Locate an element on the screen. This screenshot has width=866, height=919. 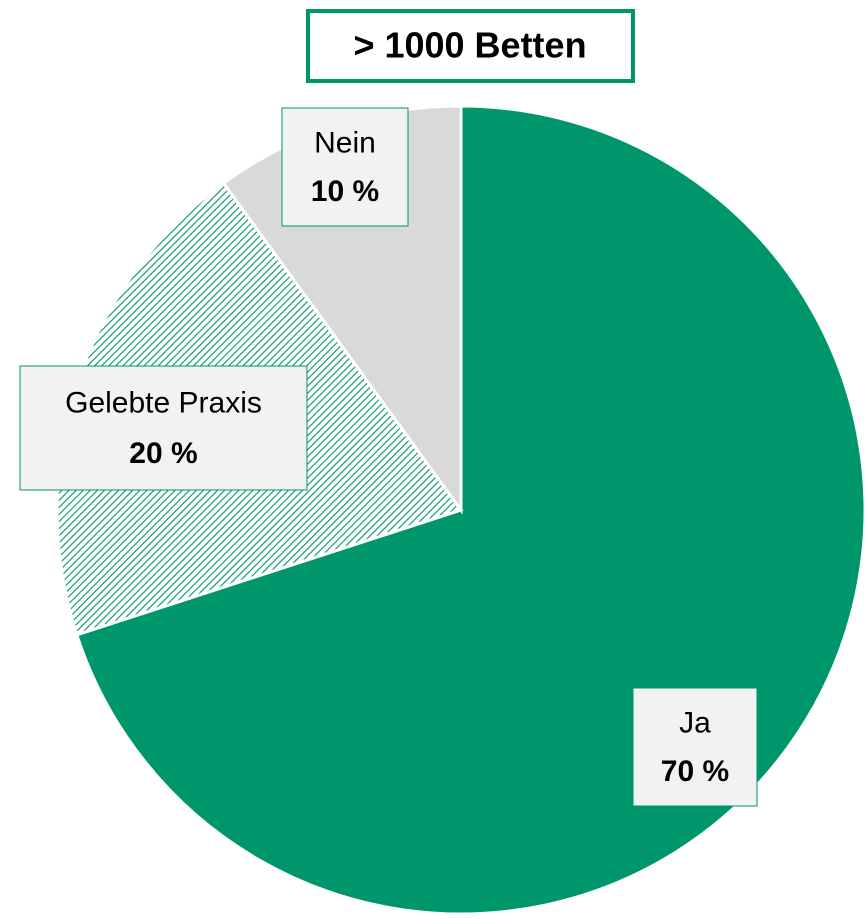
slice-label: Nein is located at coordinates (345, 143).